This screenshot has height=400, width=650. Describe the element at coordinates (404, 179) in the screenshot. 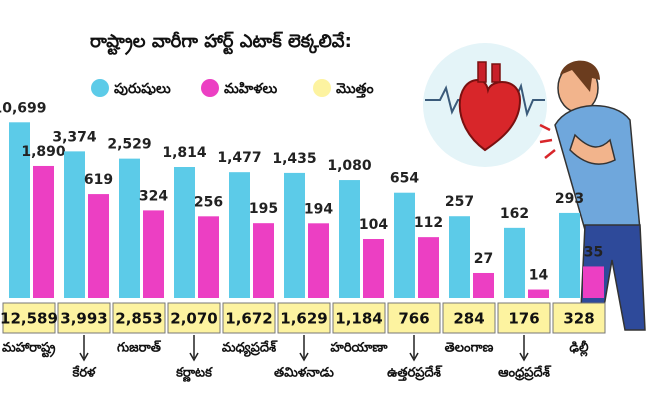

I see `value-label: 654` at that location.